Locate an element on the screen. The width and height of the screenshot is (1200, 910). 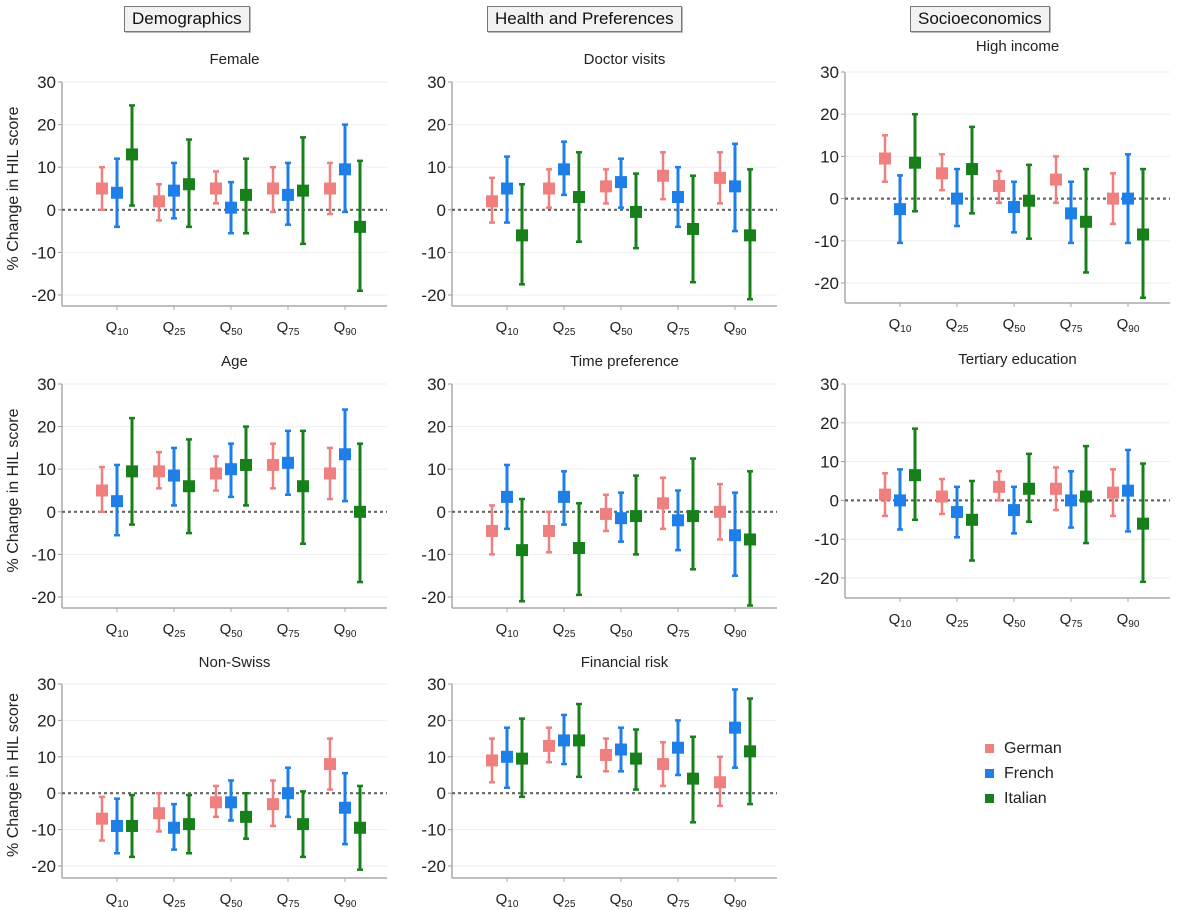
x-tick-label: Q25 is located at coordinates (174, 328).